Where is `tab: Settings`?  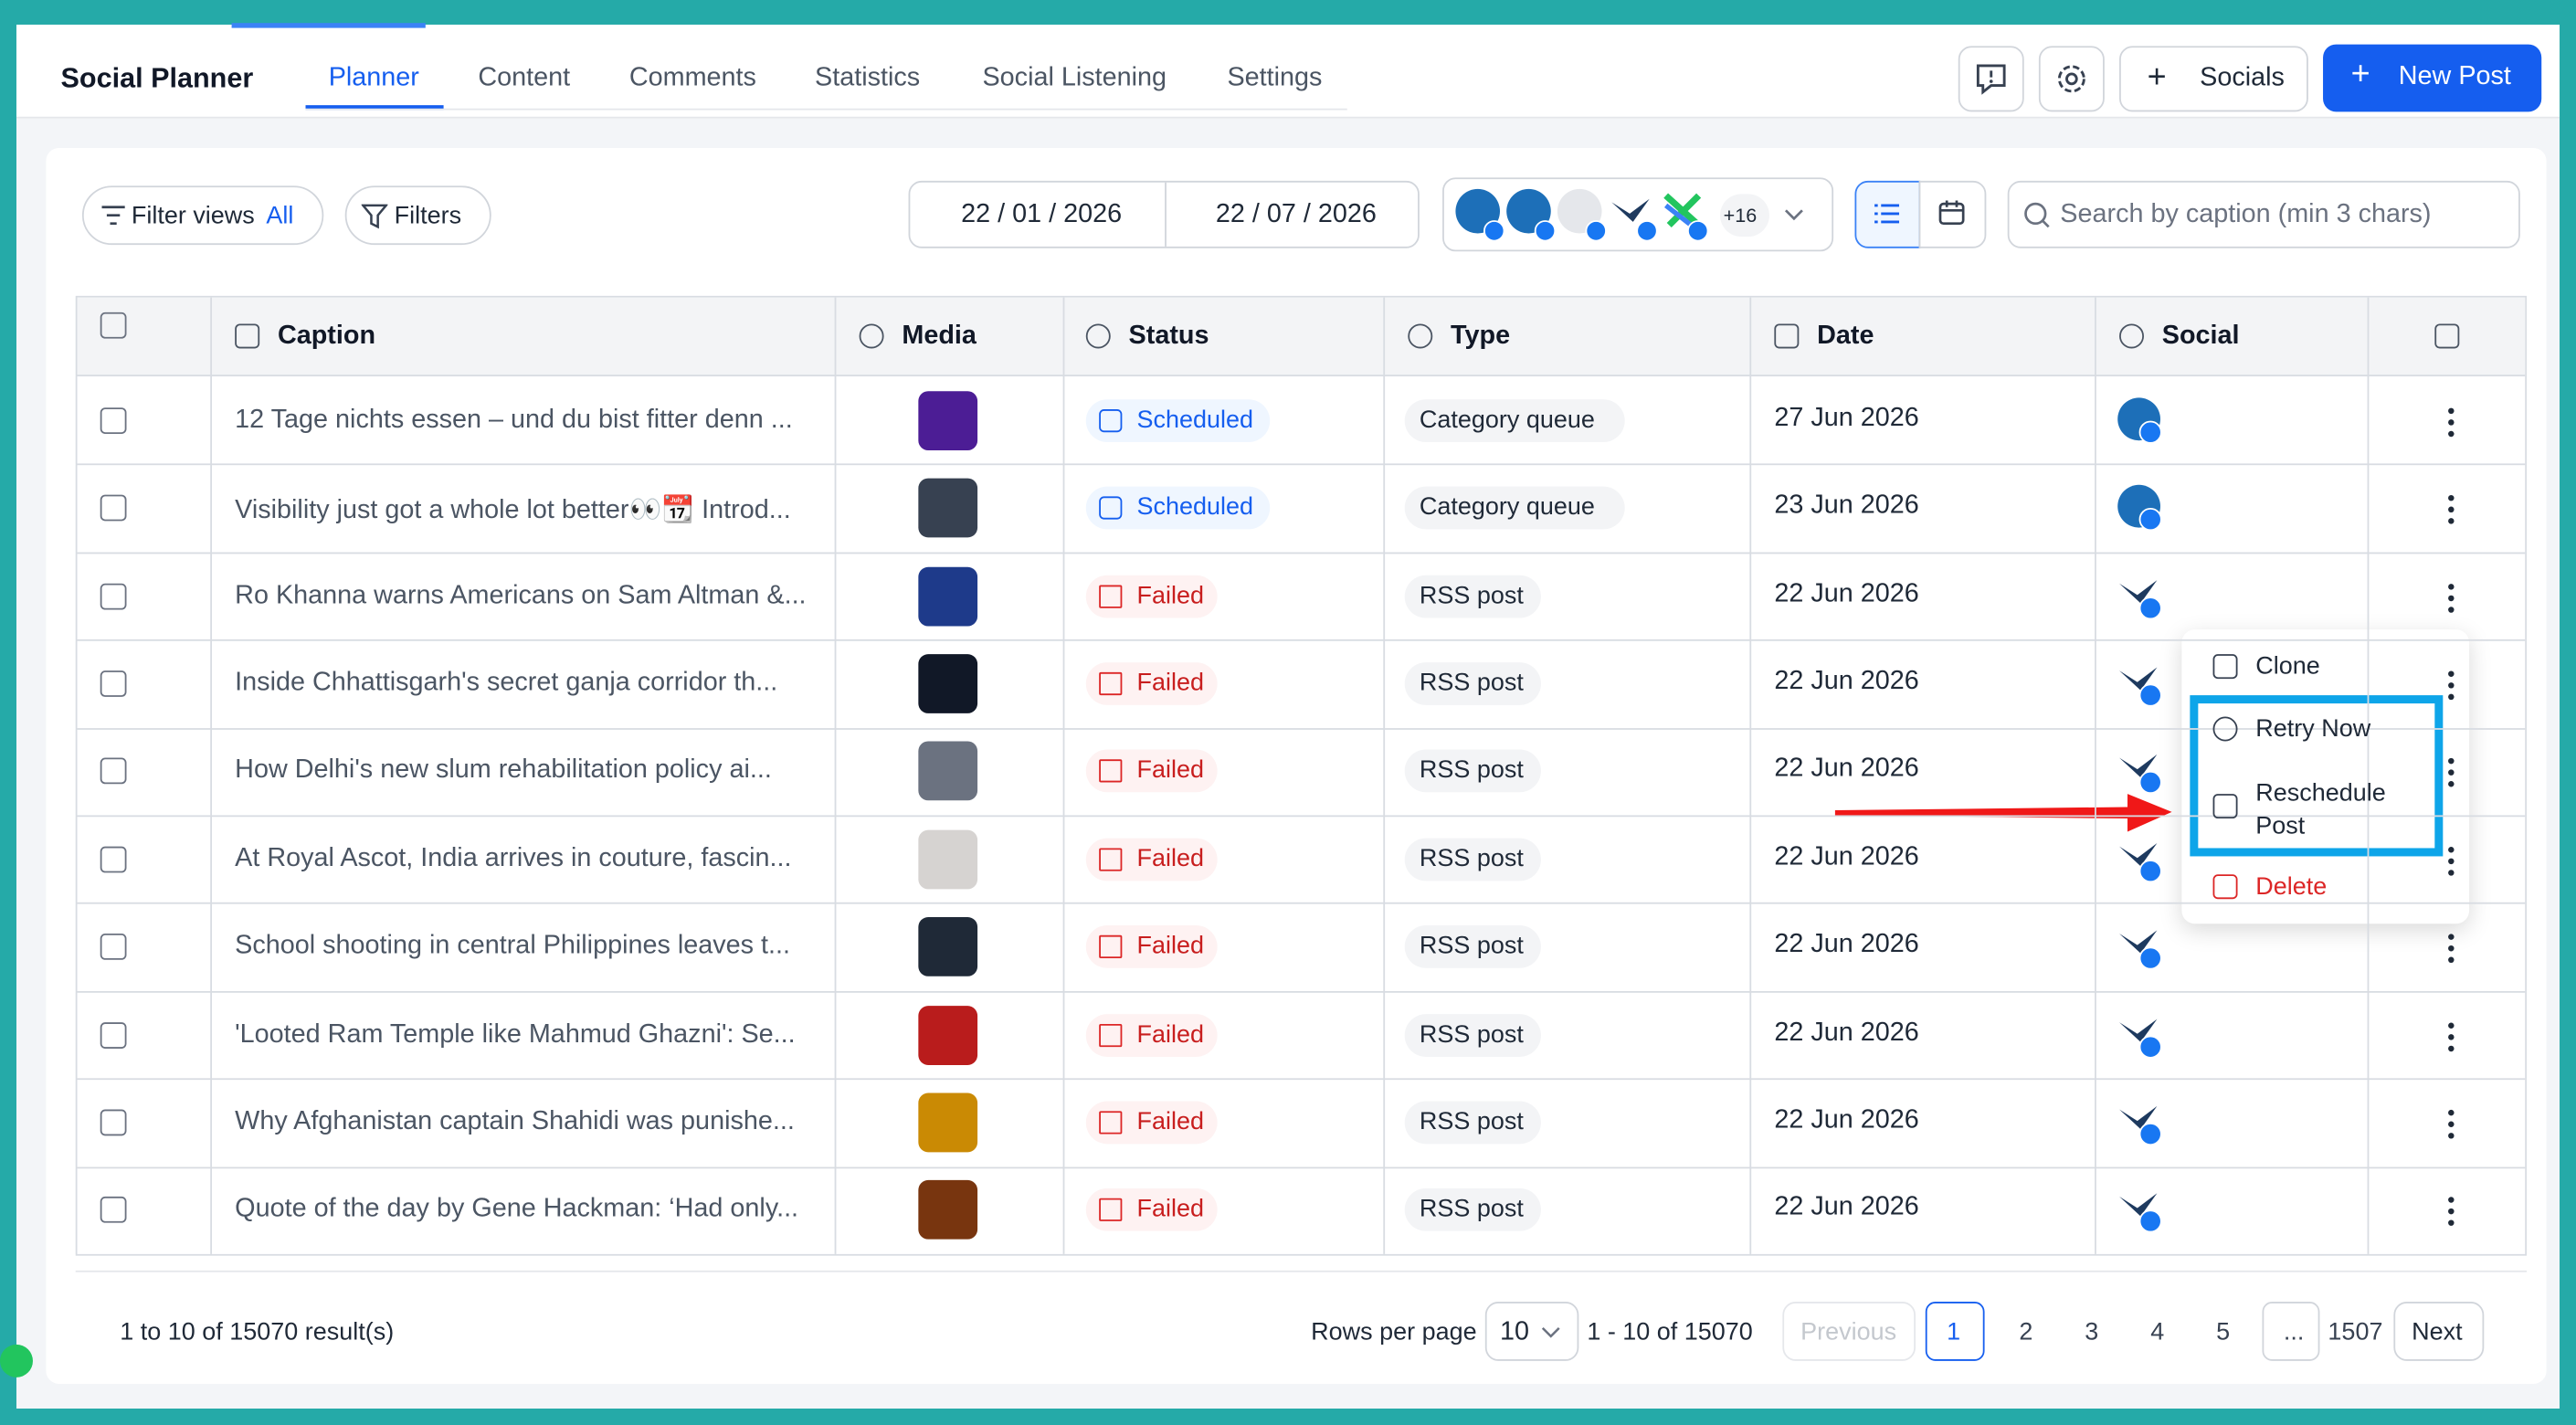 tab: Settings is located at coordinates (1275, 78).